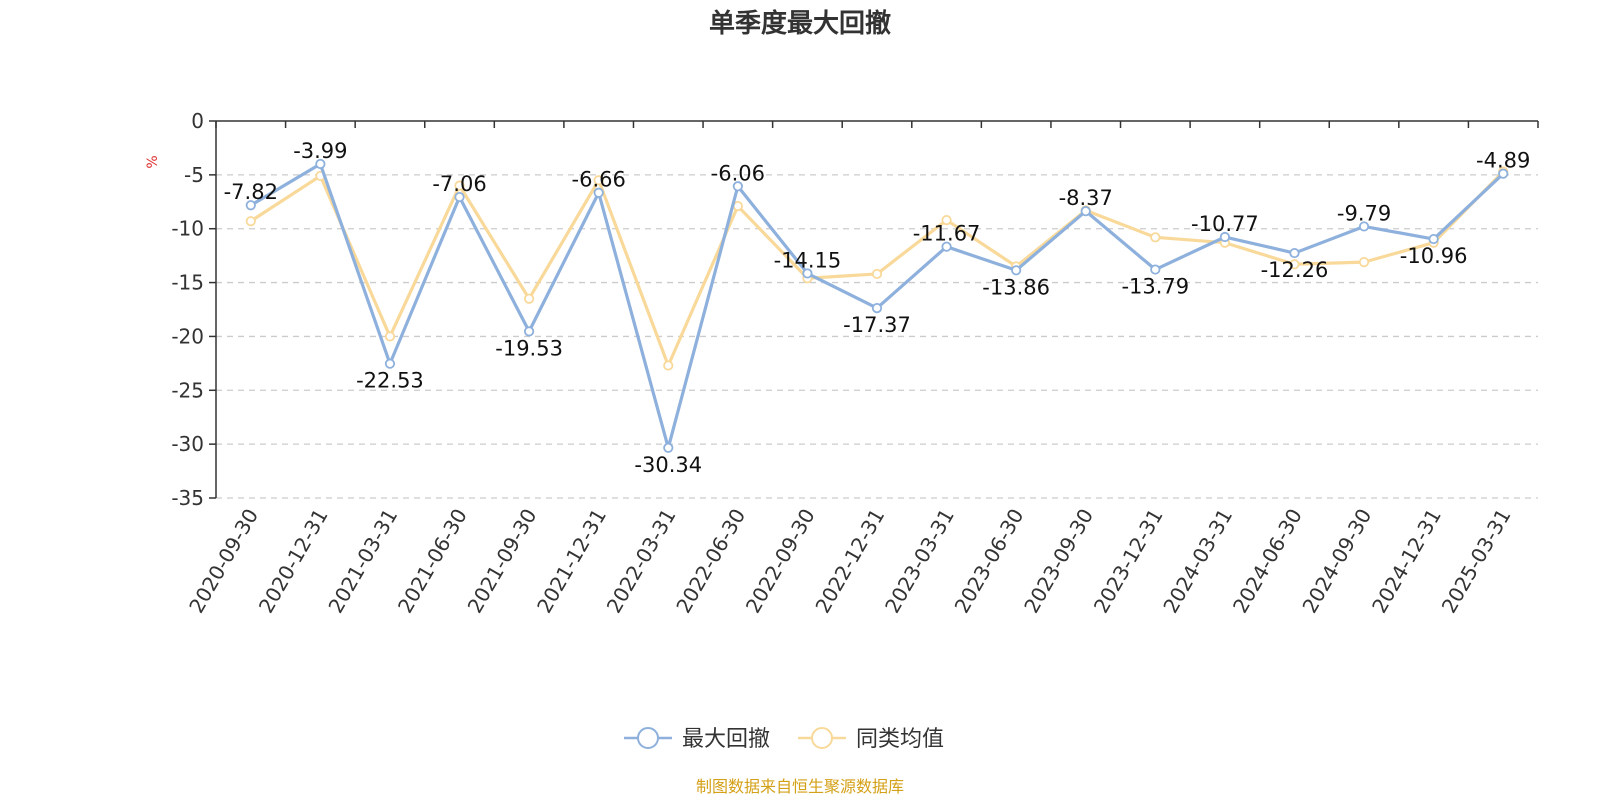  What do you see at coordinates (1336, 561) in the screenshot?
I see `x-tick-label: 2024-09-30` at bounding box center [1336, 561].